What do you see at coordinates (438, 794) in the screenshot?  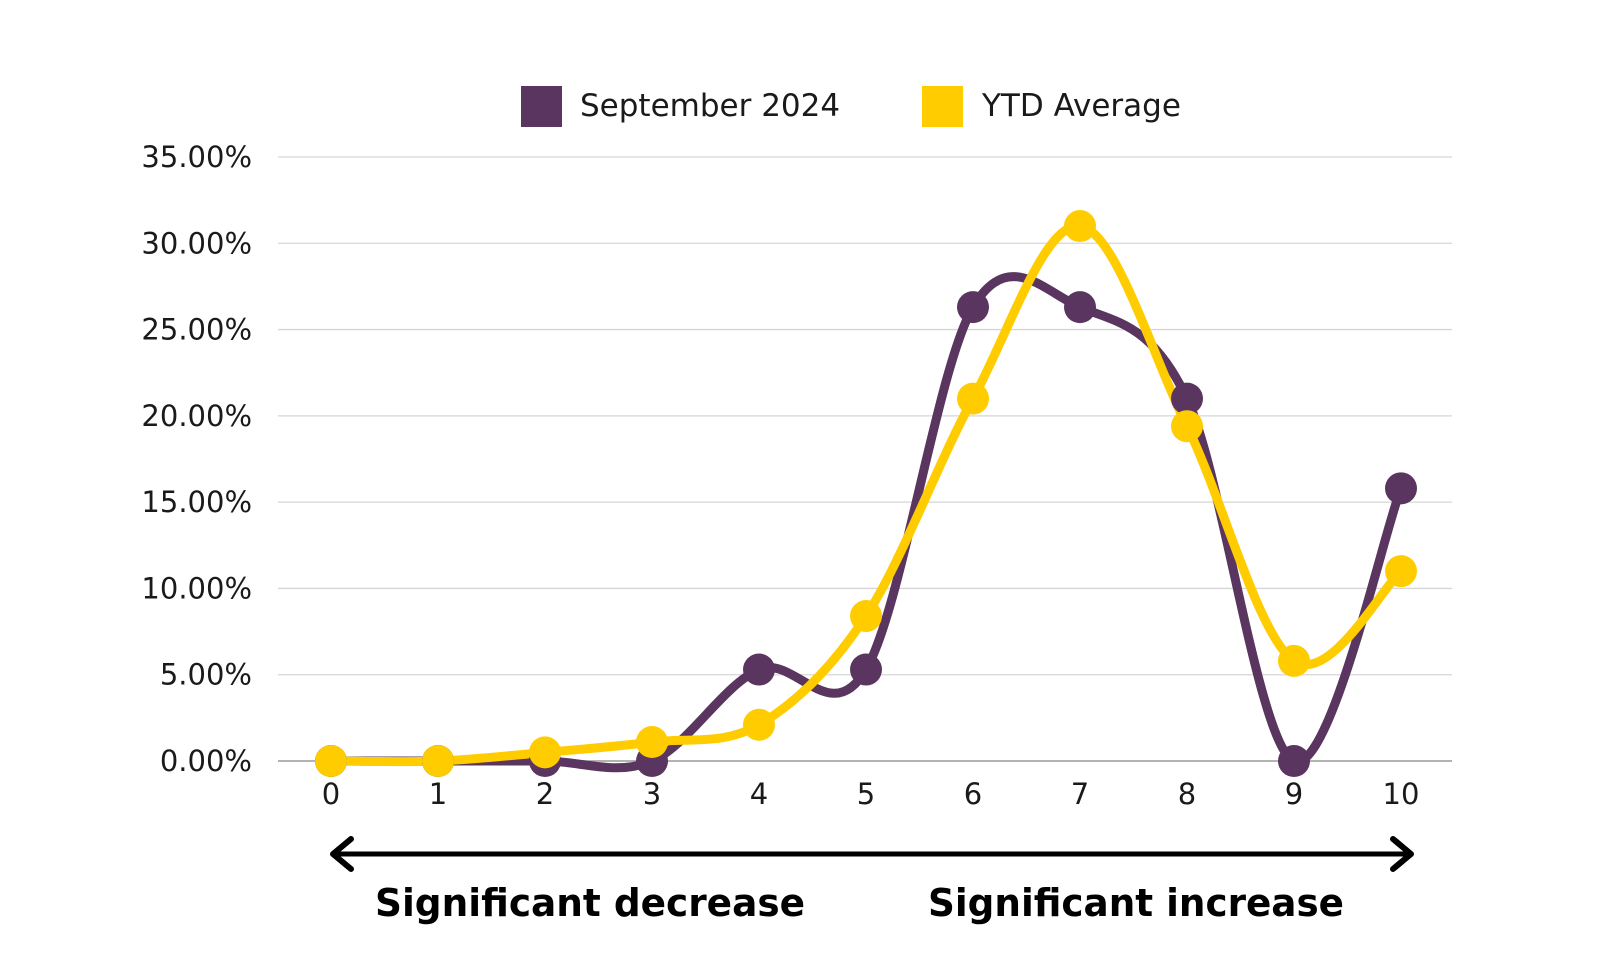 I see `x-tick-label-1: 1` at bounding box center [438, 794].